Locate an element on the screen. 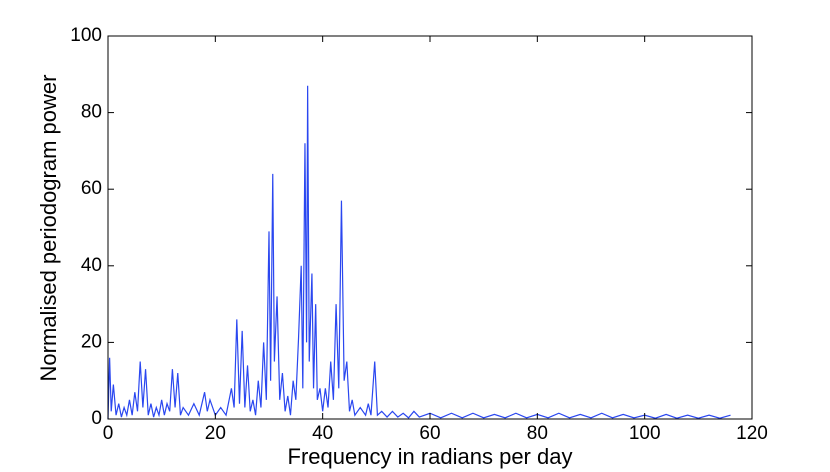  x-tick-label: 80 is located at coordinates (537, 433).